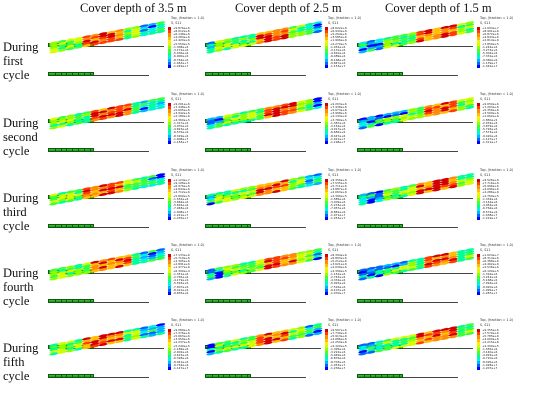 The image size is (550, 413). I want to click on legend-row: +9.050e+6, so click(492, 104).